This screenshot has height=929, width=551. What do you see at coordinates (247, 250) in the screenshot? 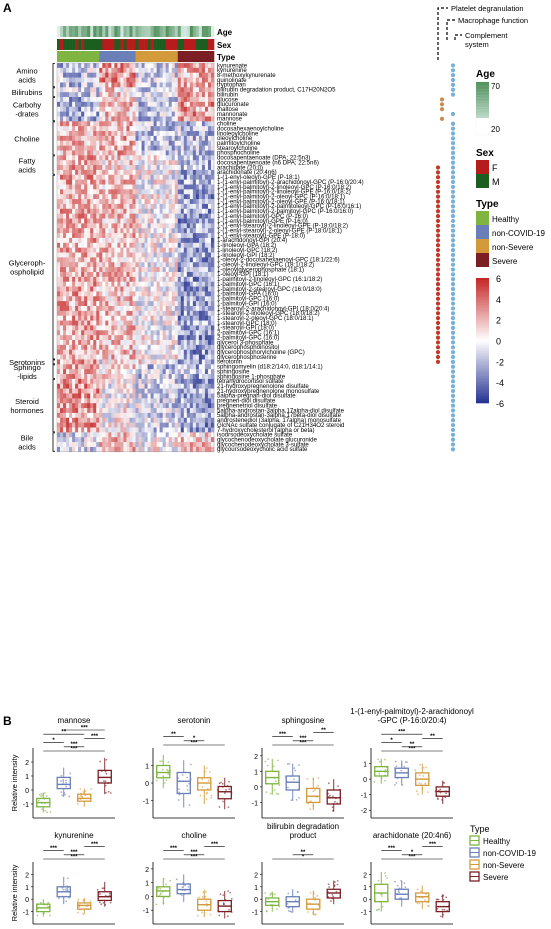
I see `row-label: 1-linoleoyl-GPC (18:2)` at bounding box center [247, 250].